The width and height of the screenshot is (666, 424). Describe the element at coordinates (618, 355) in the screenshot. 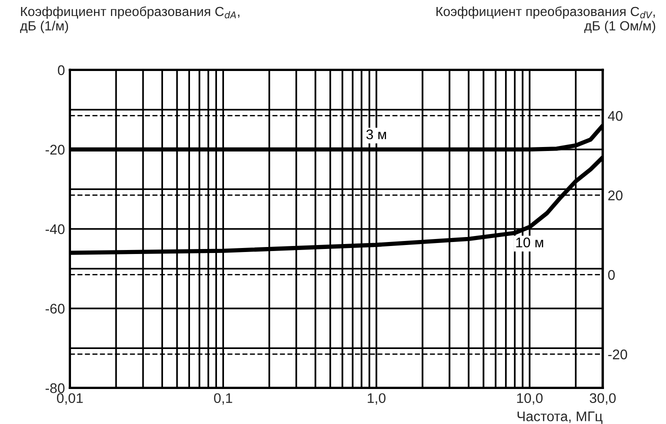

I see `y2-tick-label: -20` at that location.